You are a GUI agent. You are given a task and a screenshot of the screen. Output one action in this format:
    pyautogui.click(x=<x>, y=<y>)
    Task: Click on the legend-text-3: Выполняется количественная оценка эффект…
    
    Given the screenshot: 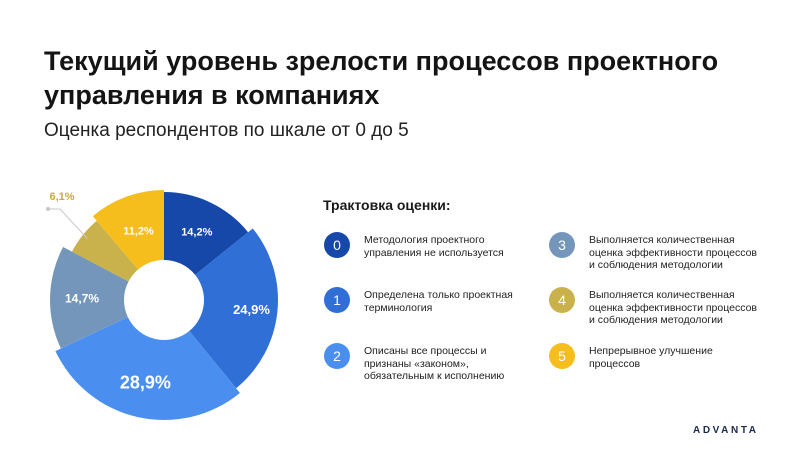 What is the action you would take?
    pyautogui.click(x=673, y=252)
    